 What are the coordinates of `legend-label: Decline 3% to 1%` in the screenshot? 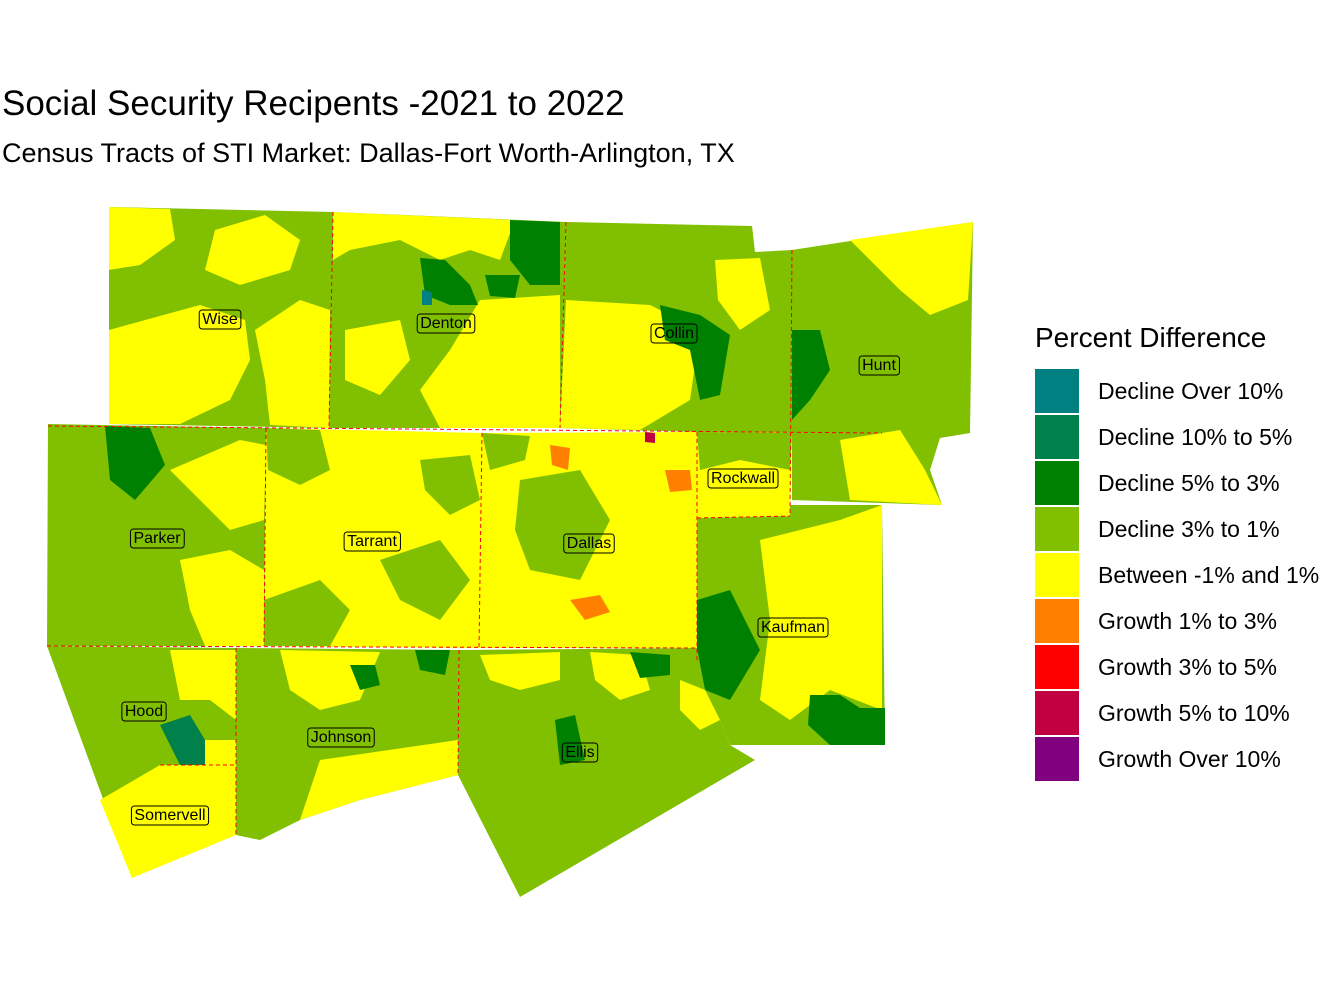 It's located at (1189, 528).